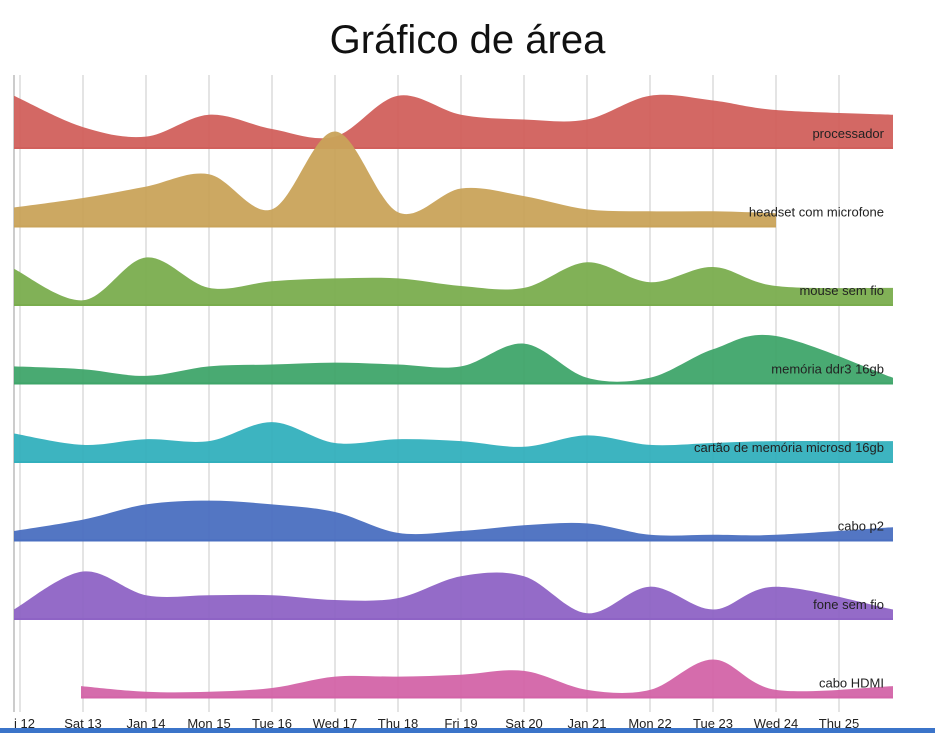 The width and height of the screenshot is (935, 733). I want to click on series-label: headset com microfone, so click(816, 212).